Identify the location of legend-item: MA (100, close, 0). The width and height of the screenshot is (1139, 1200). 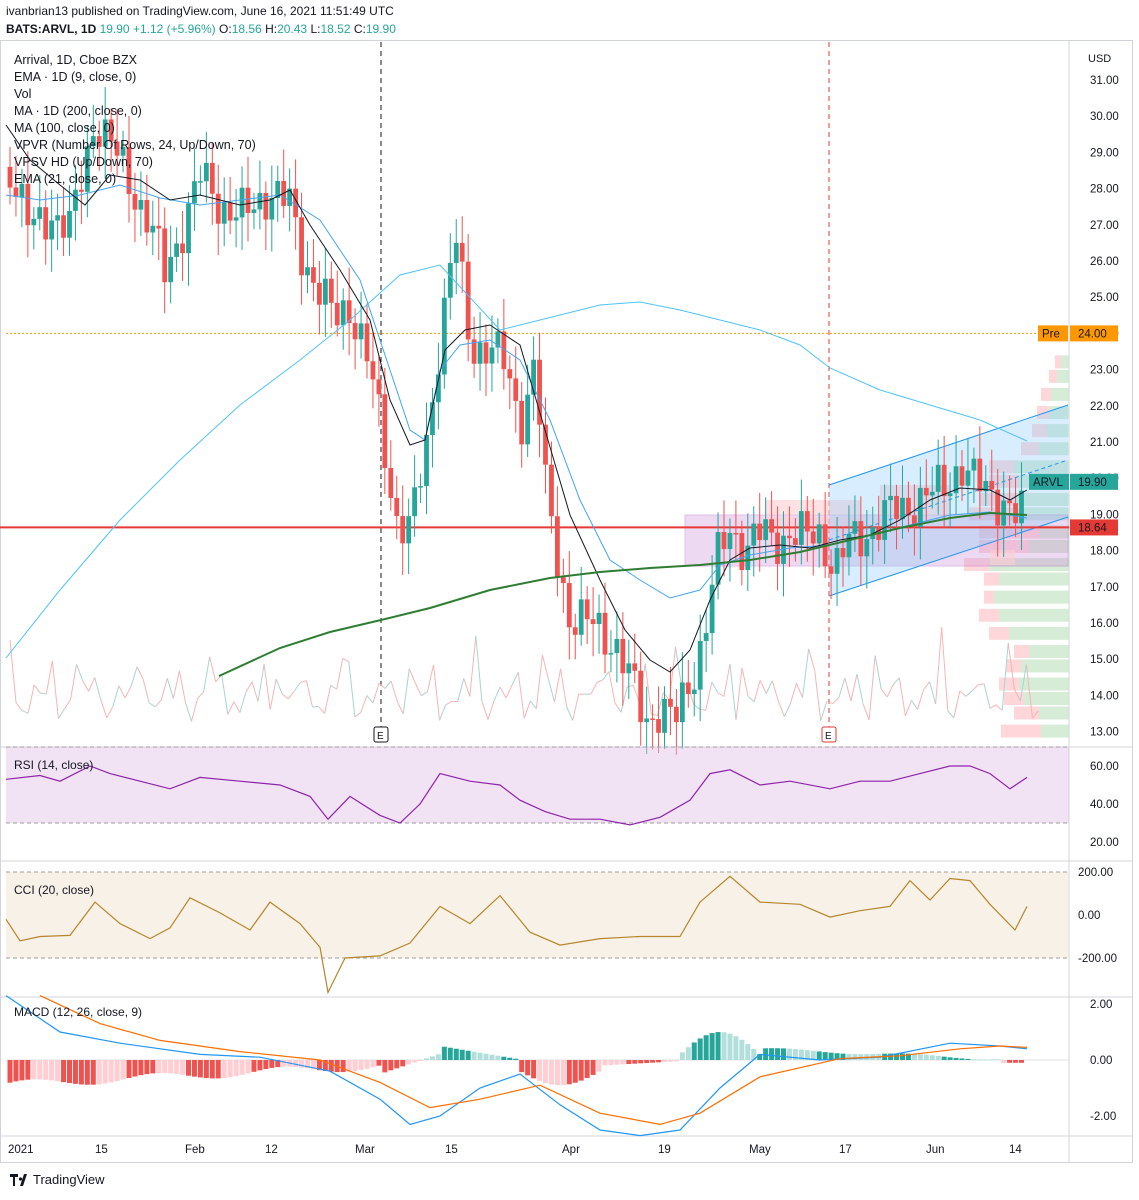
(64, 128).